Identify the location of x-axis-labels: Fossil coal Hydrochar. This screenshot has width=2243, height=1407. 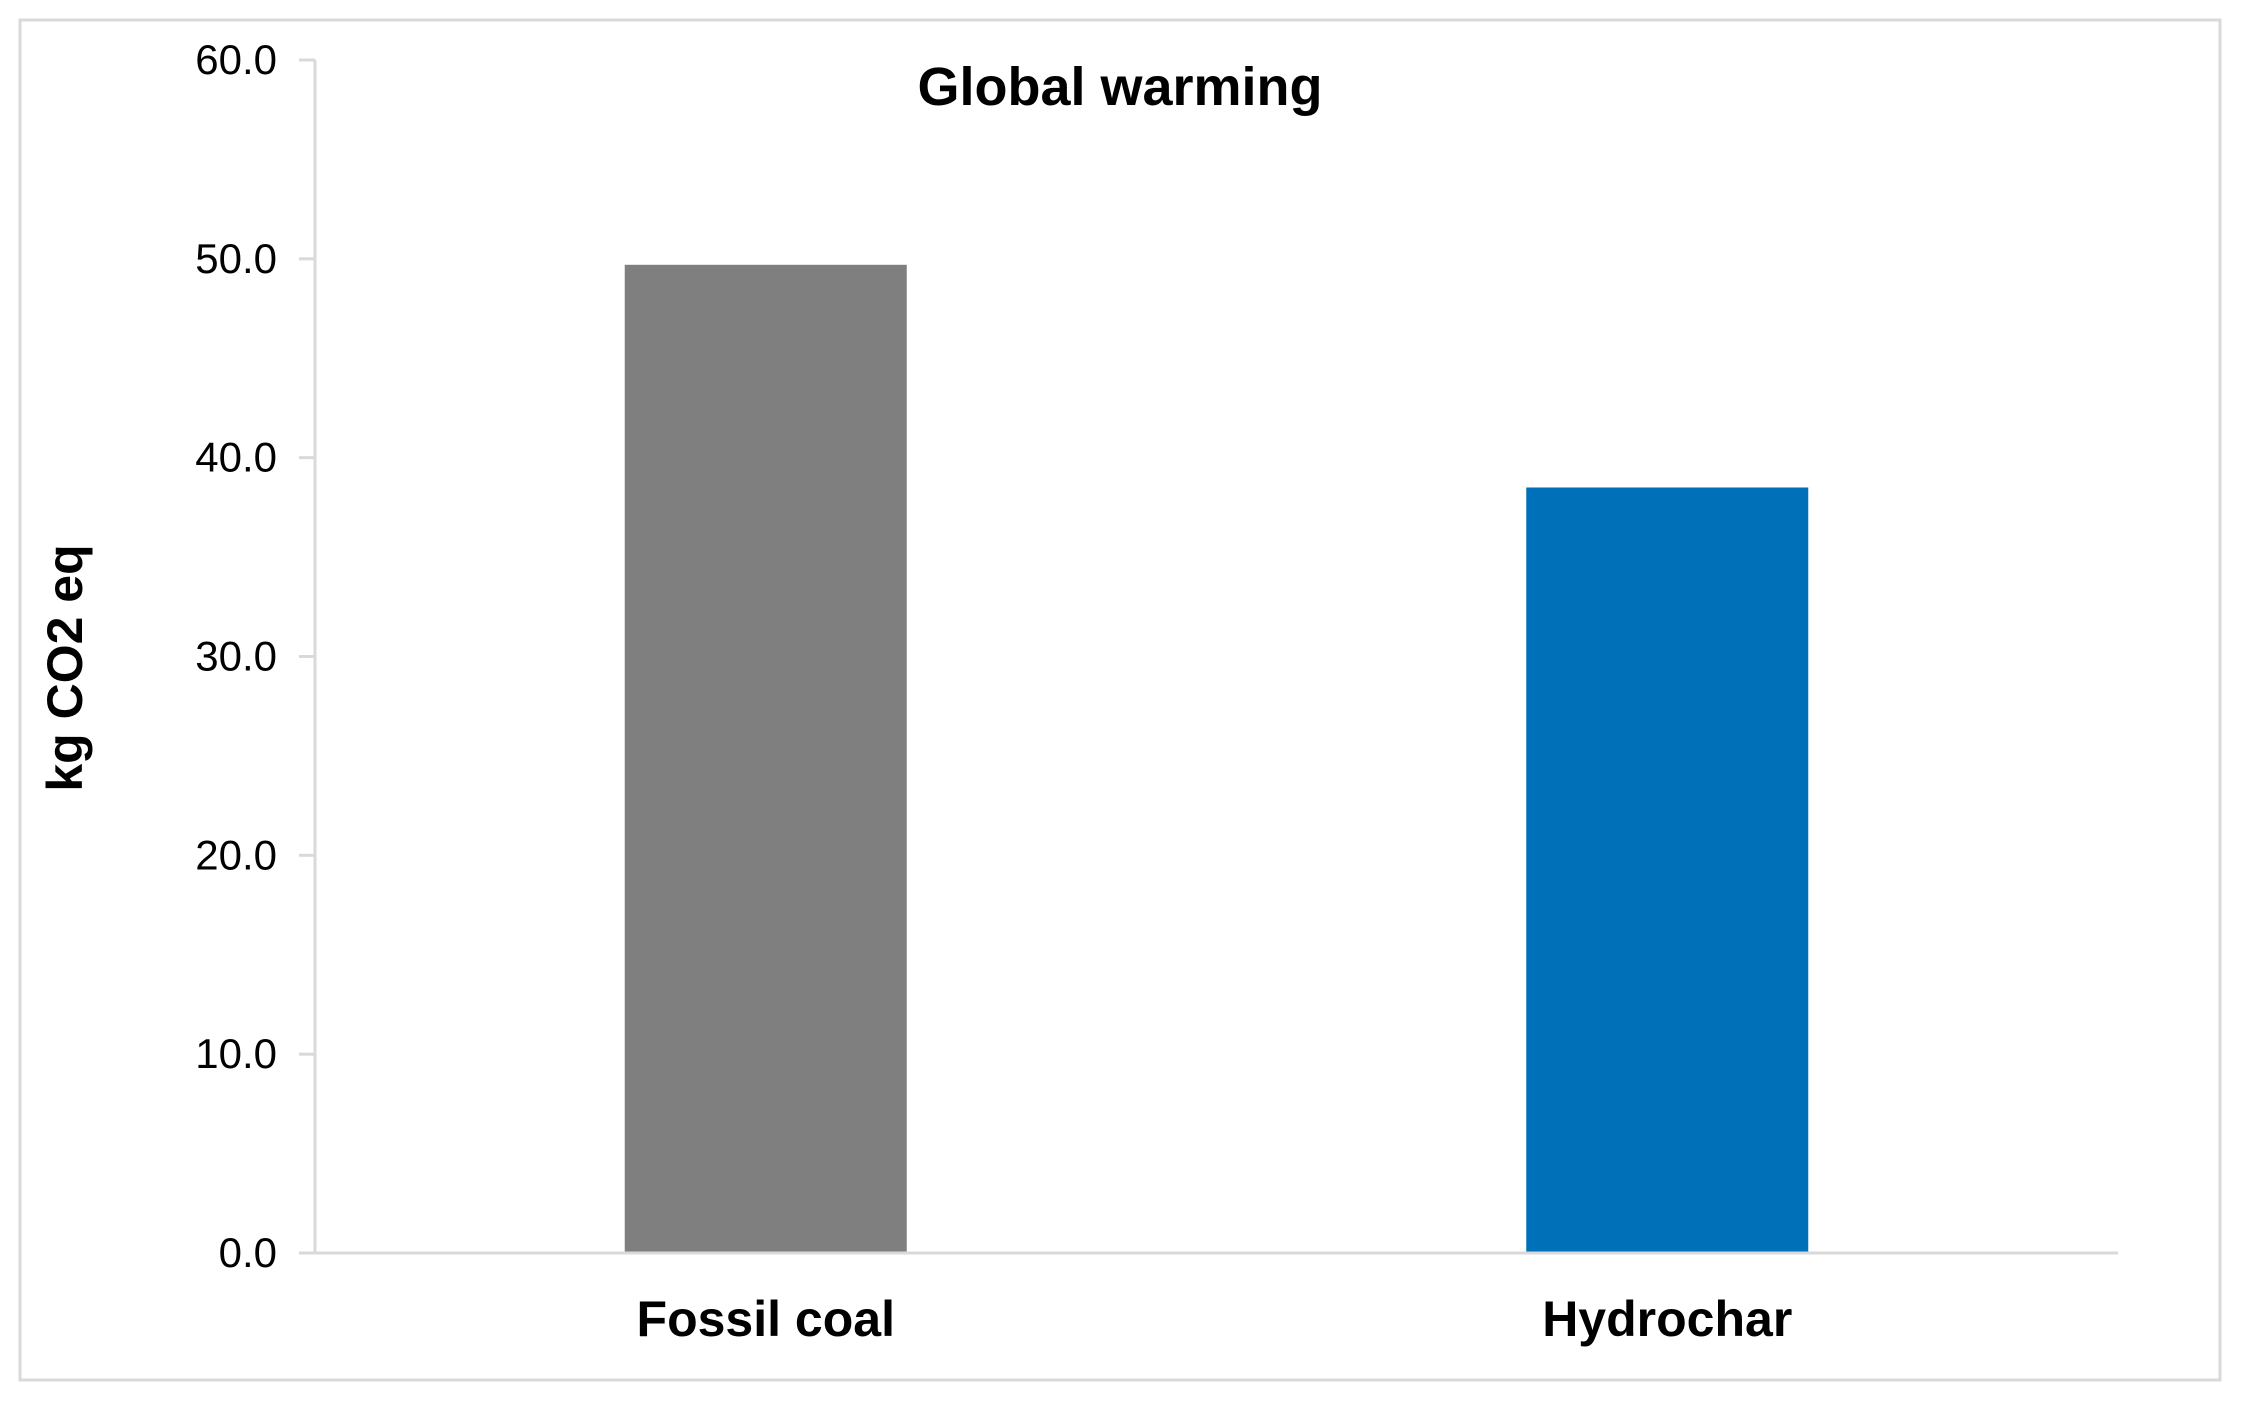
(1215, 1319).